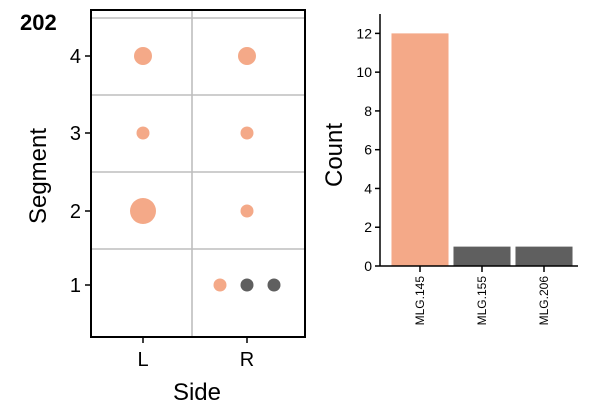  I want to click on scatter-y-tick-label: 4, so click(75, 57).